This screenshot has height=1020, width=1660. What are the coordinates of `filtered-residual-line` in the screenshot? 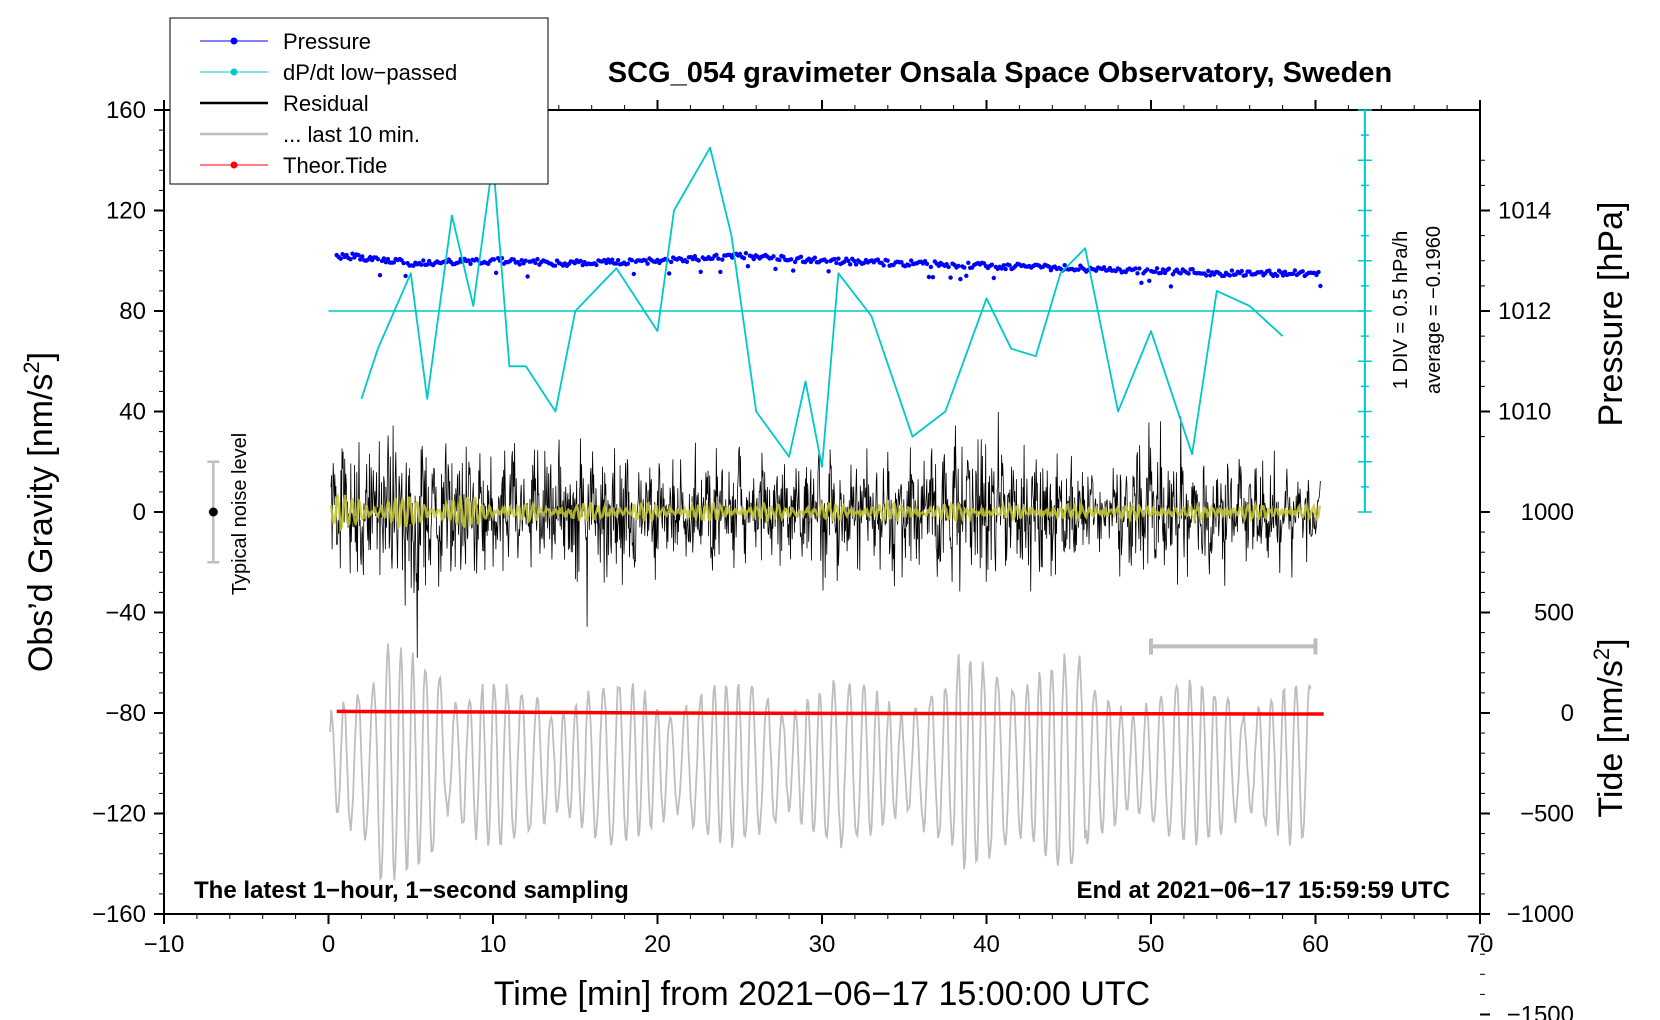 It's located at (825, 512).